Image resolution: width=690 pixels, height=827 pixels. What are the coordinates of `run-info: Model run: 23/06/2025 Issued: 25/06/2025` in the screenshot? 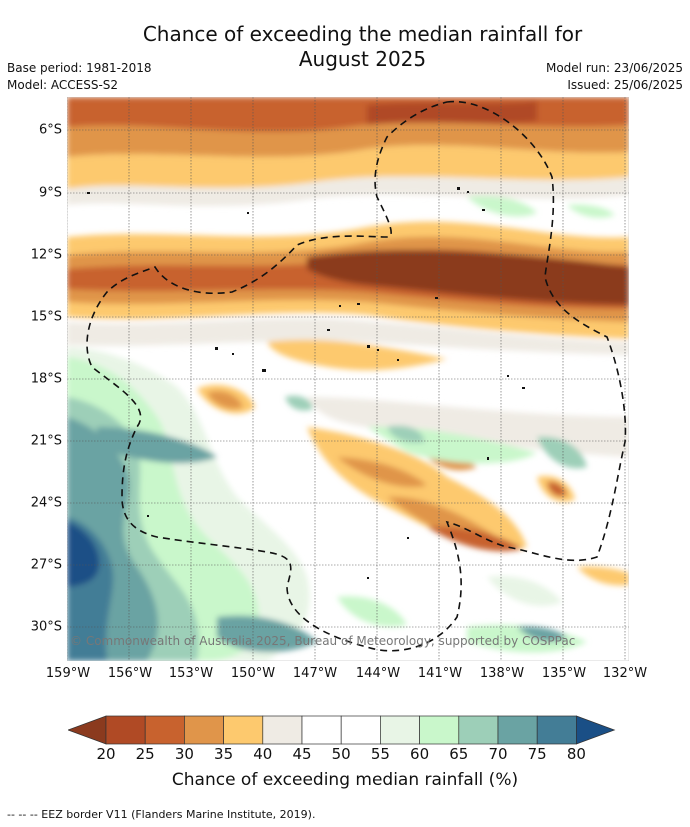 It's located at (614, 77).